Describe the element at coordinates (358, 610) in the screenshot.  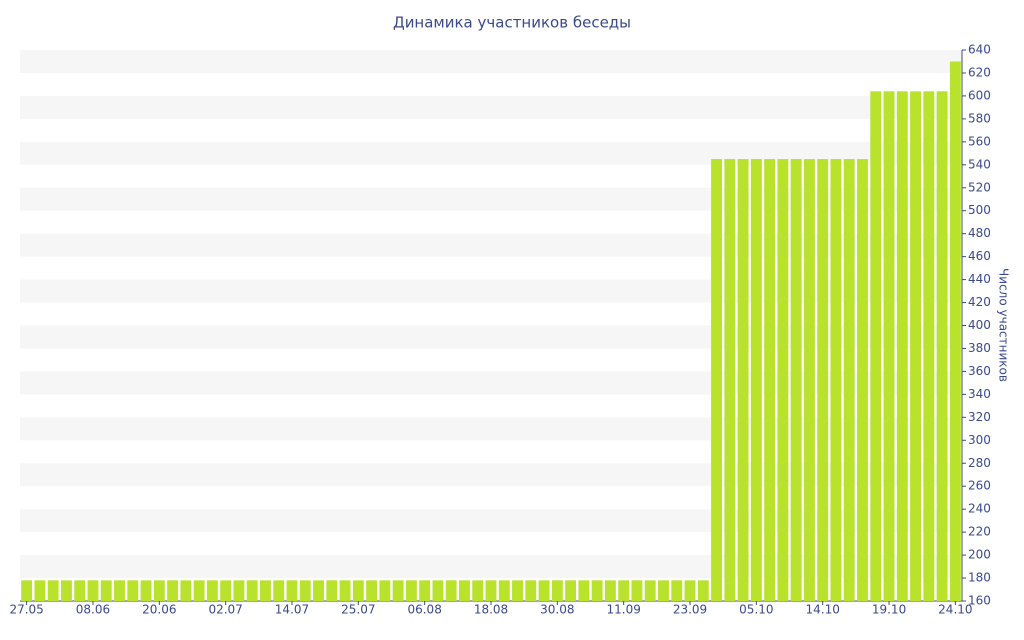
I see `x-tick-label: 25.07` at that location.